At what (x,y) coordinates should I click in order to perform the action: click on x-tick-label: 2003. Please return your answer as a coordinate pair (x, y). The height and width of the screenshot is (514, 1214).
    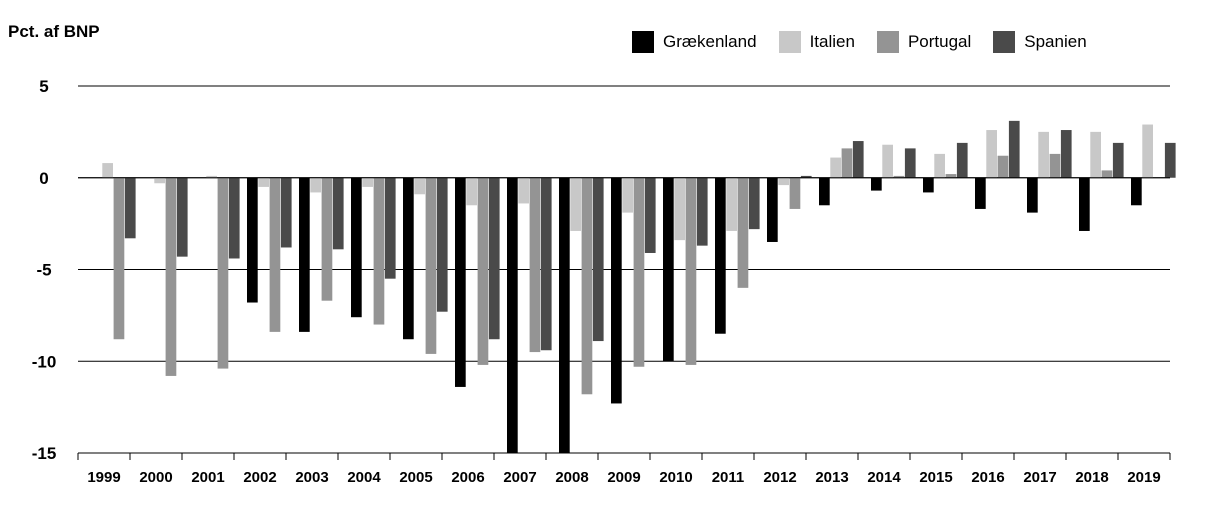
    Looking at the image, I should click on (311, 477).